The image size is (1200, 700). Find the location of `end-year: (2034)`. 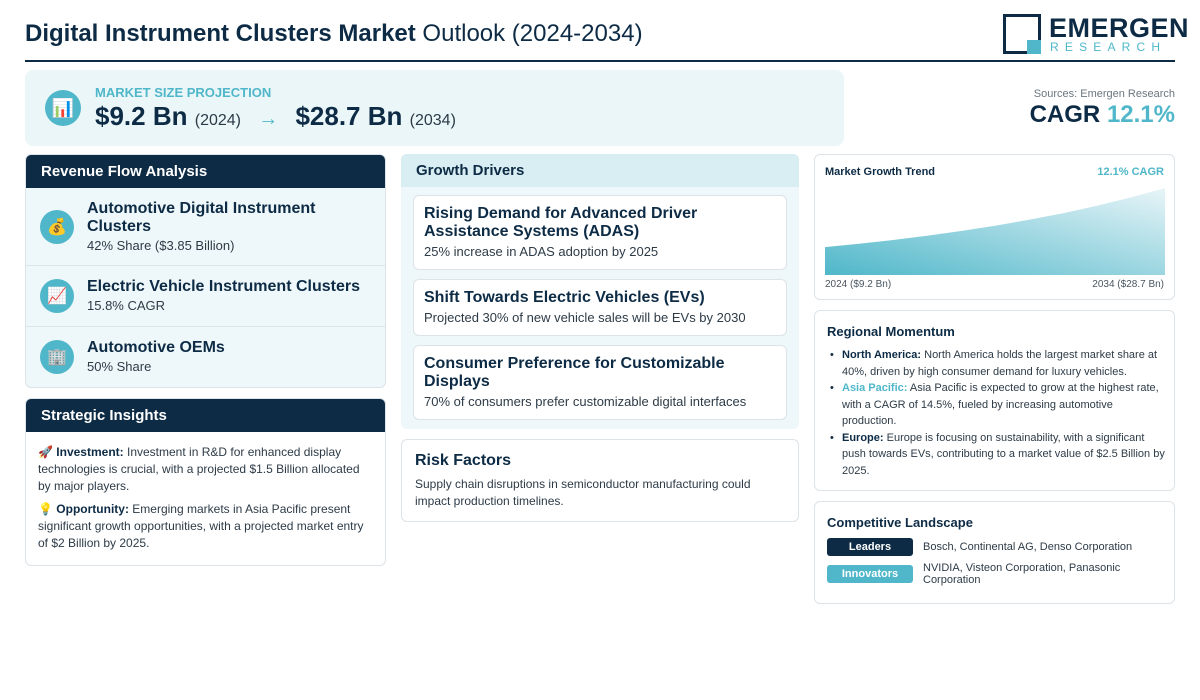

end-year: (2034) is located at coordinates (432, 120).